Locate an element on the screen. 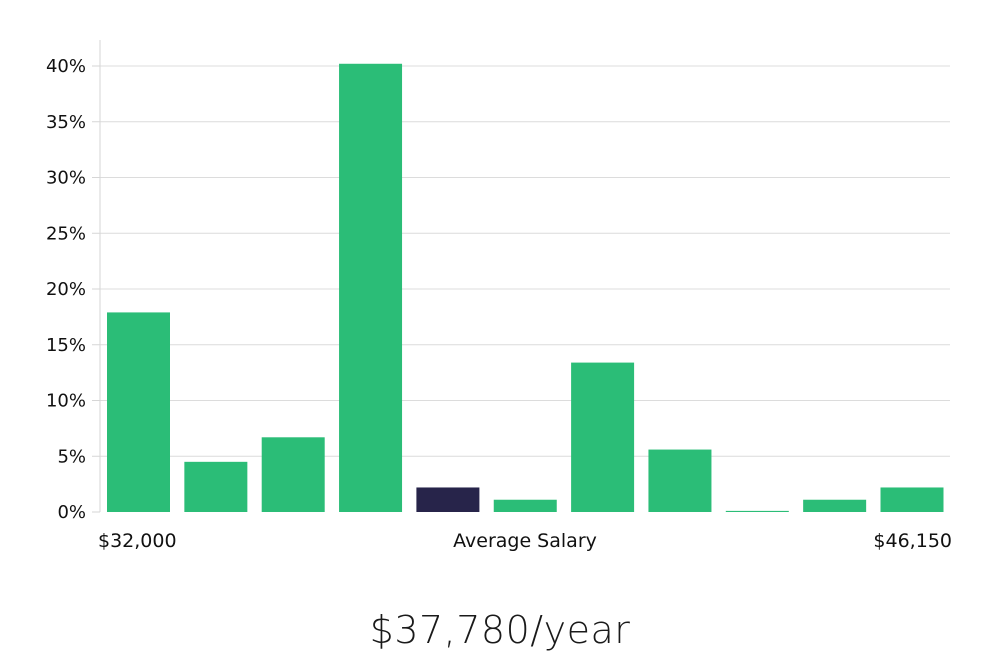  y-tick-label: 0% is located at coordinates (71, 512).